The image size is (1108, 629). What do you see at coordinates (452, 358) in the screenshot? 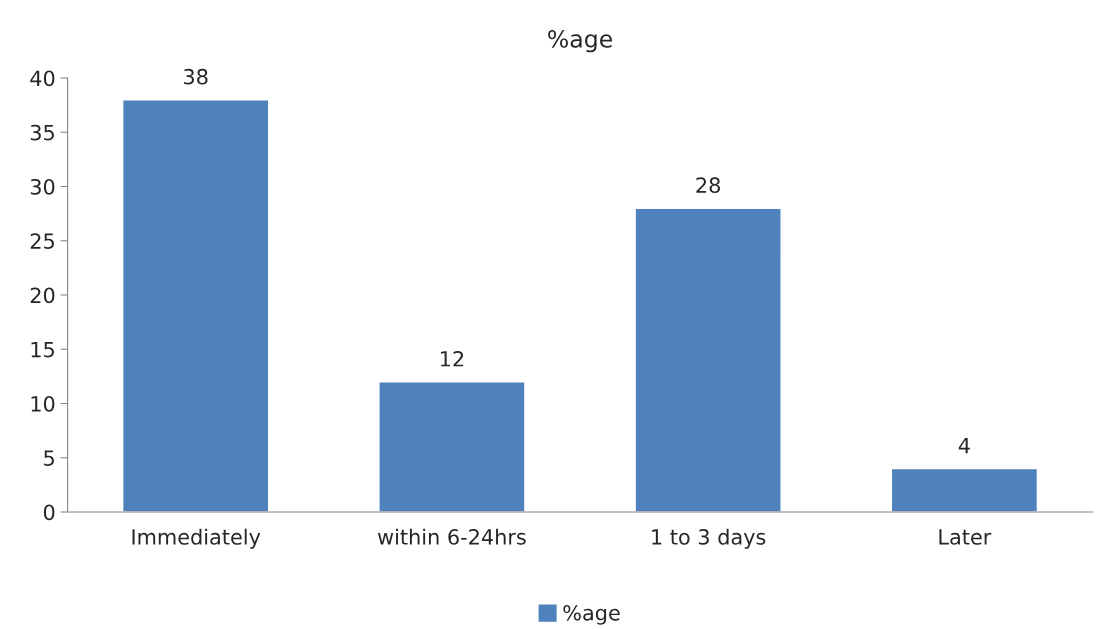
I see `data-label: 12` at bounding box center [452, 358].